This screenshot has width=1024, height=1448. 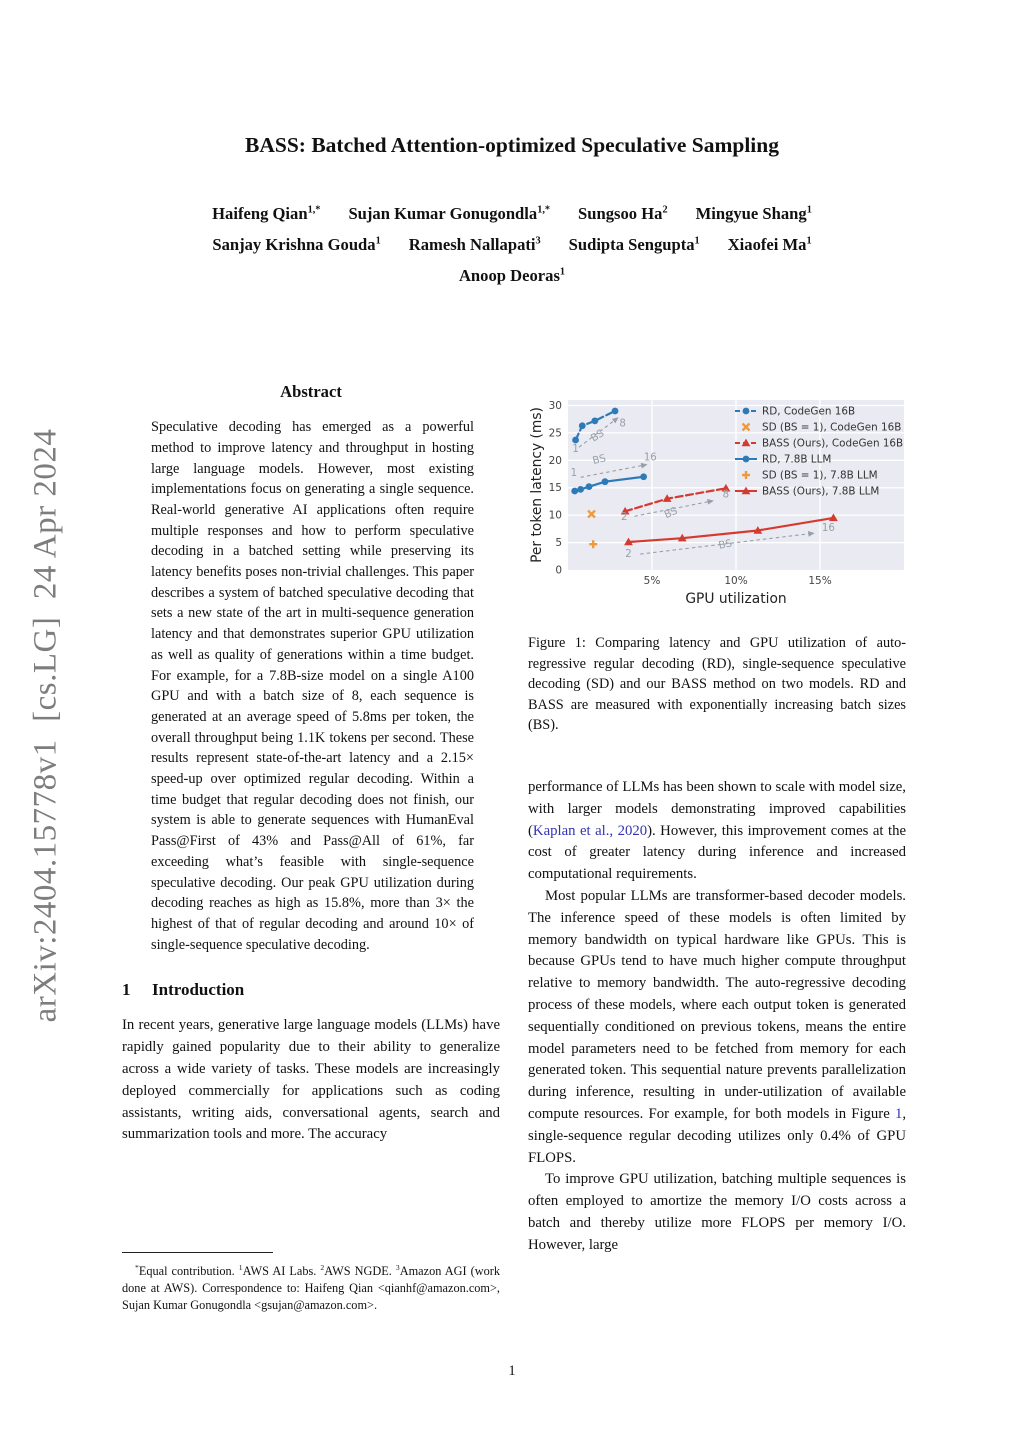 I want to click on author-name: Sanjay Krishna Gouda, so click(x=294, y=244).